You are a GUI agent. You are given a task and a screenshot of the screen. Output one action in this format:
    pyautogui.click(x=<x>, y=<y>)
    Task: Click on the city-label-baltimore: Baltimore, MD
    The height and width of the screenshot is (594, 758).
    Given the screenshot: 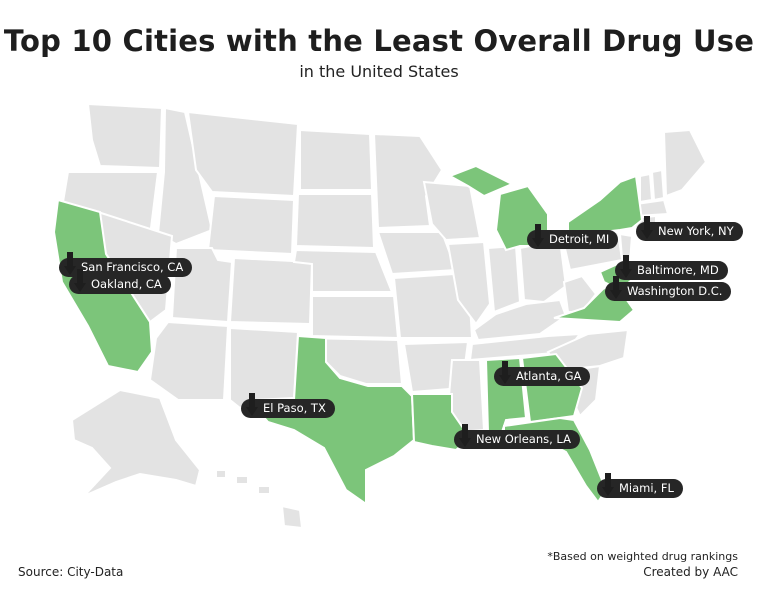 What is the action you would take?
    pyautogui.click(x=671, y=267)
    